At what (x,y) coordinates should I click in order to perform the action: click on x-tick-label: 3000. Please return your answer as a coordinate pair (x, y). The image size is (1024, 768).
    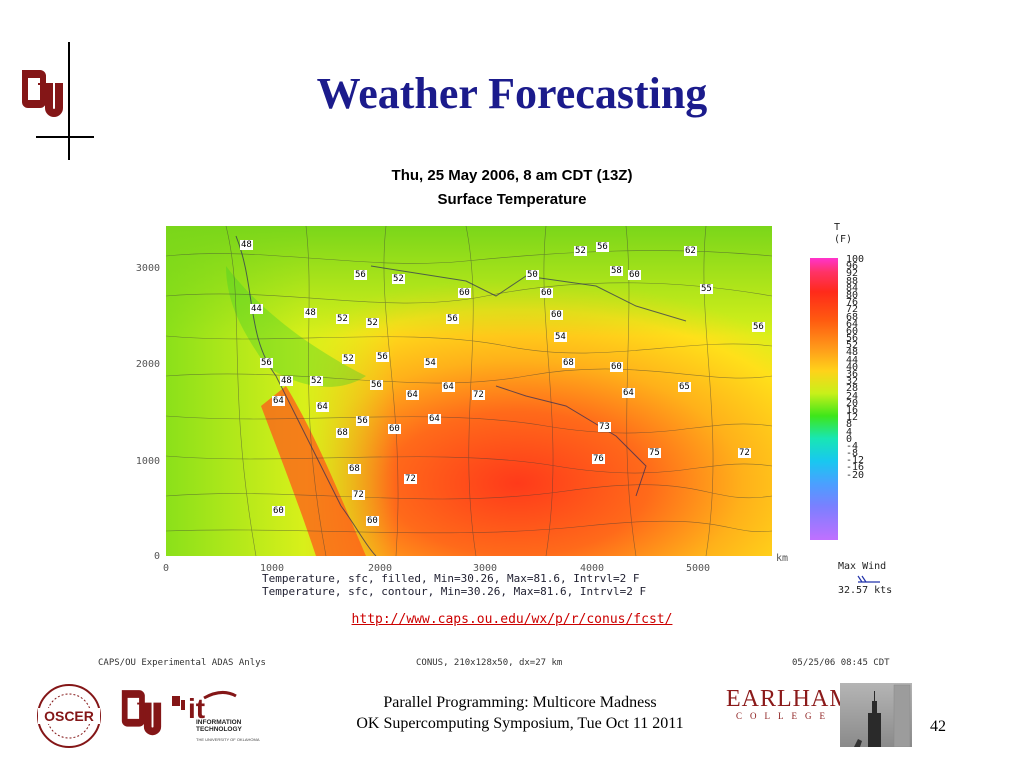
    Looking at the image, I should click on (485, 568).